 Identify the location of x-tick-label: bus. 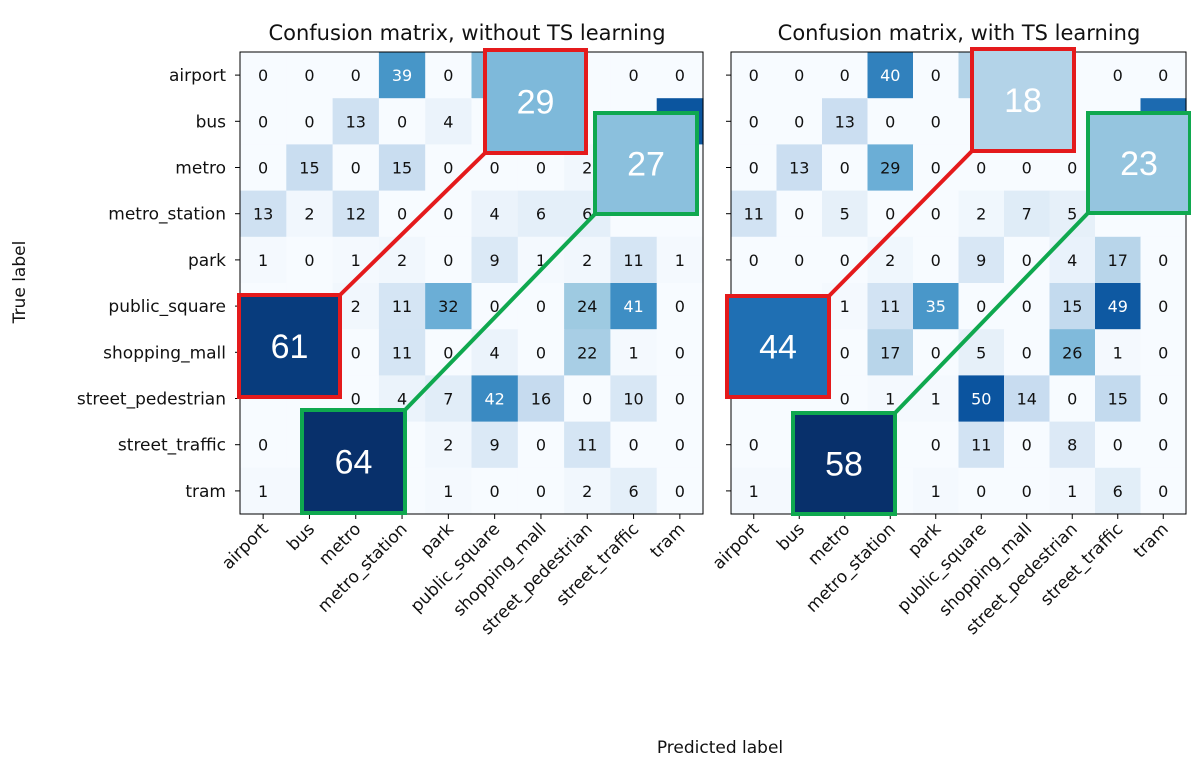
(301, 537).